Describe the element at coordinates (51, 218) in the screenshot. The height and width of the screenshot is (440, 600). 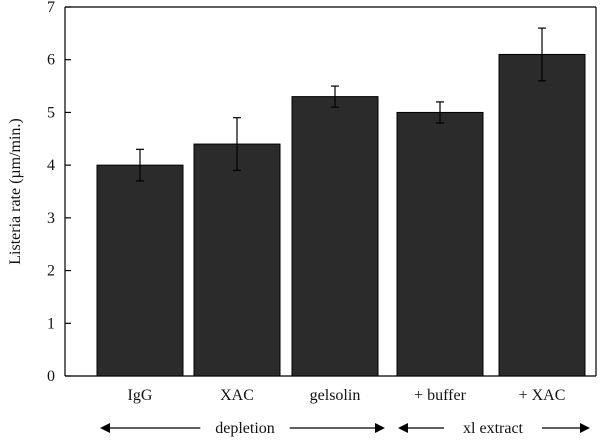
I see `y-tick-label: 3` at that location.